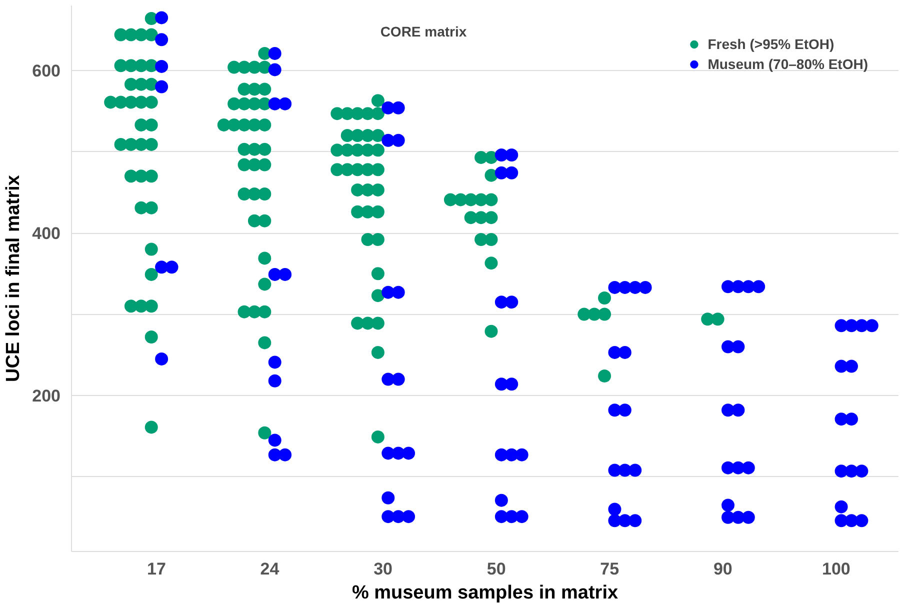 Image resolution: width=903 pixels, height=606 pixels. Describe the element at coordinates (13, 278) in the screenshot. I see `y-axis-title: UCE loci in final matrix` at that location.